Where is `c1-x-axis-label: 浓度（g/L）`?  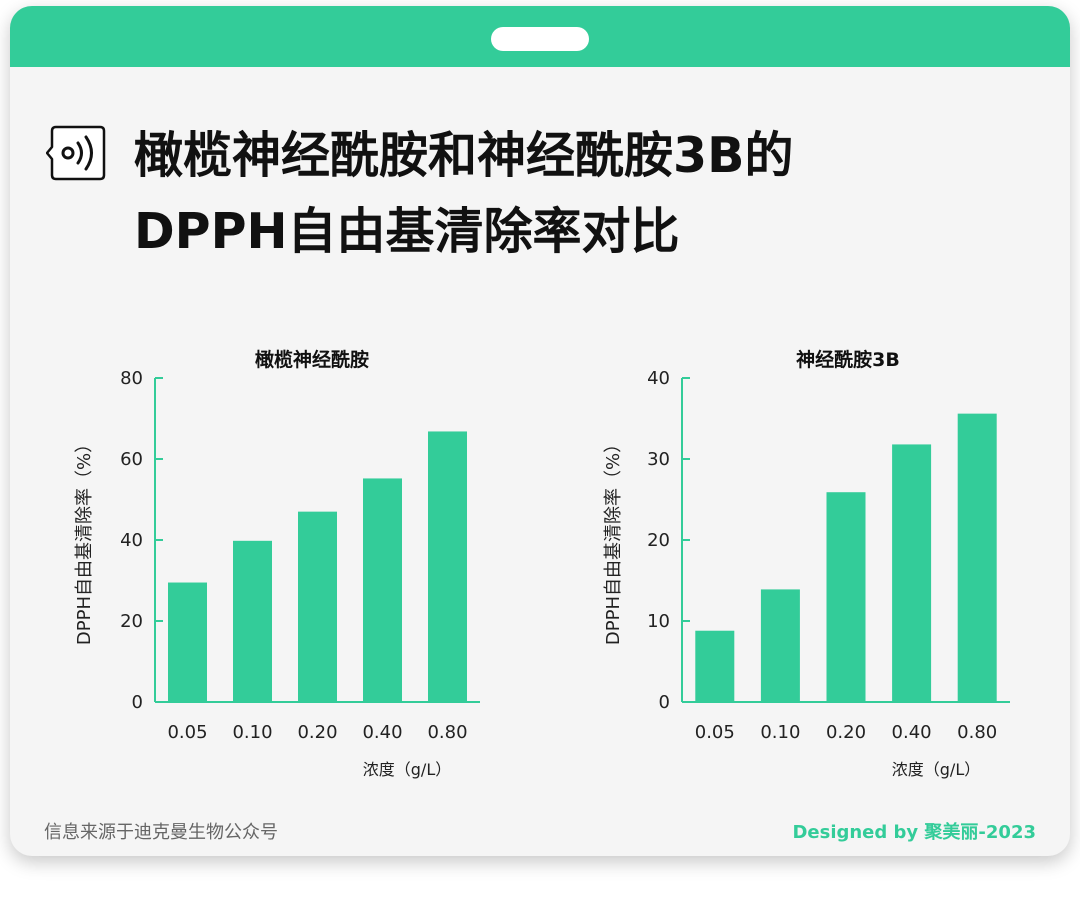 c1-x-axis-label: 浓度（g/L） is located at coordinates (936, 769).